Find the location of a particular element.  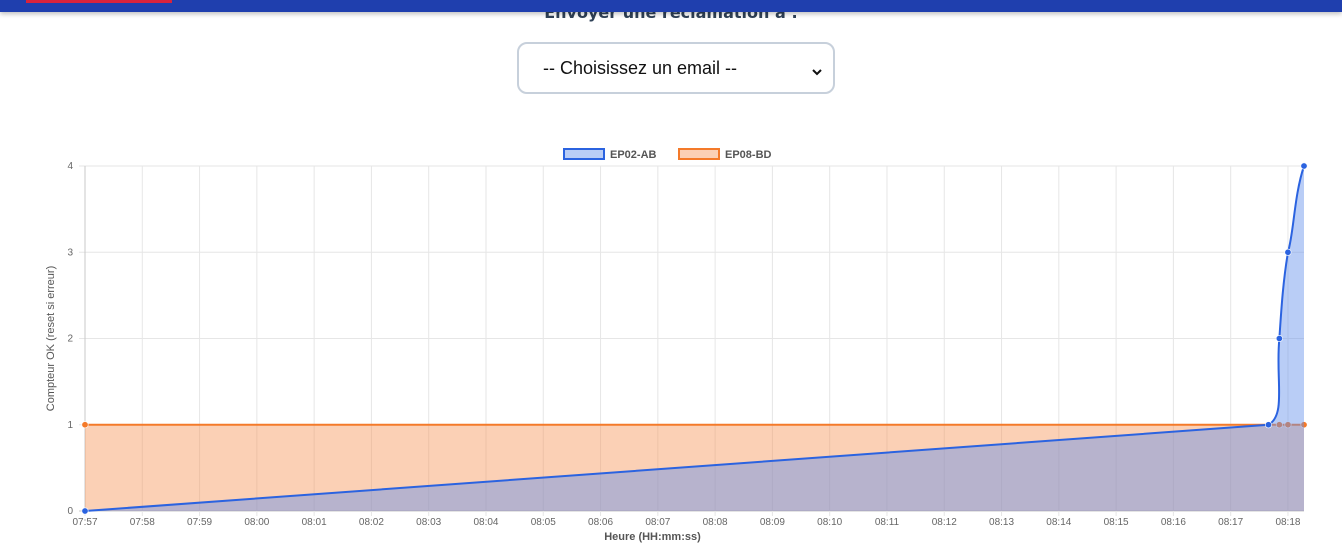

y-tick-label: 3 is located at coordinates (70, 252).